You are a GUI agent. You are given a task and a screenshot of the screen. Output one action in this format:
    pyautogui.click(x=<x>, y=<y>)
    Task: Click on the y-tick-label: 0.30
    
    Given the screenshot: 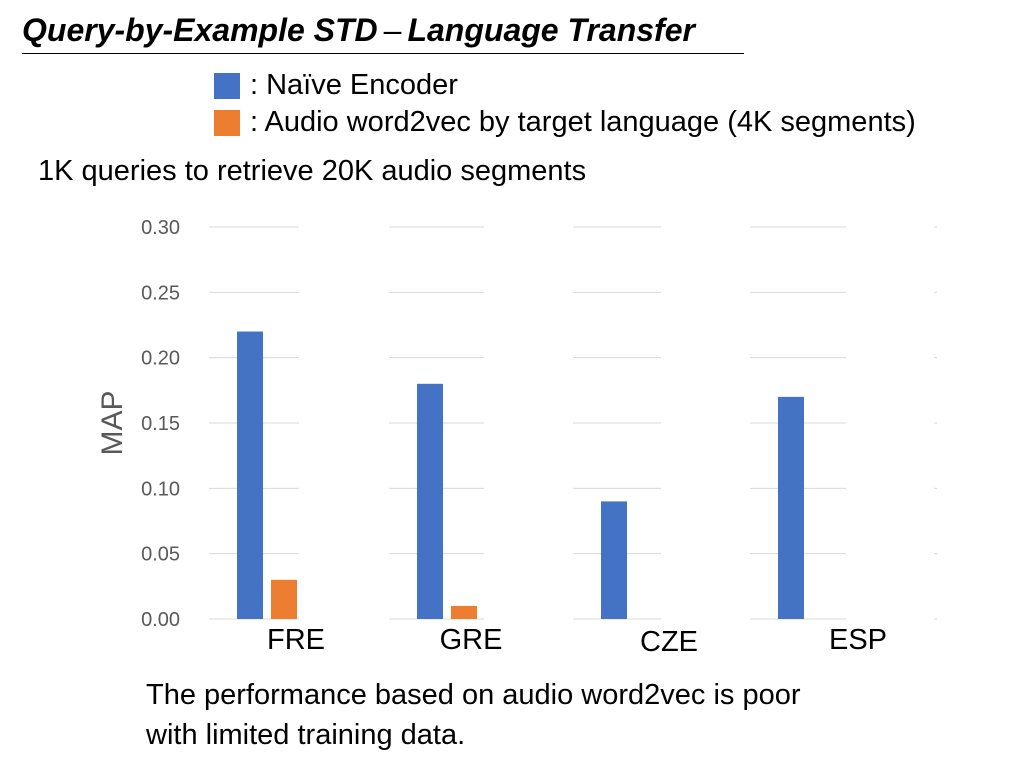 What is the action you would take?
    pyautogui.click(x=160, y=228)
    